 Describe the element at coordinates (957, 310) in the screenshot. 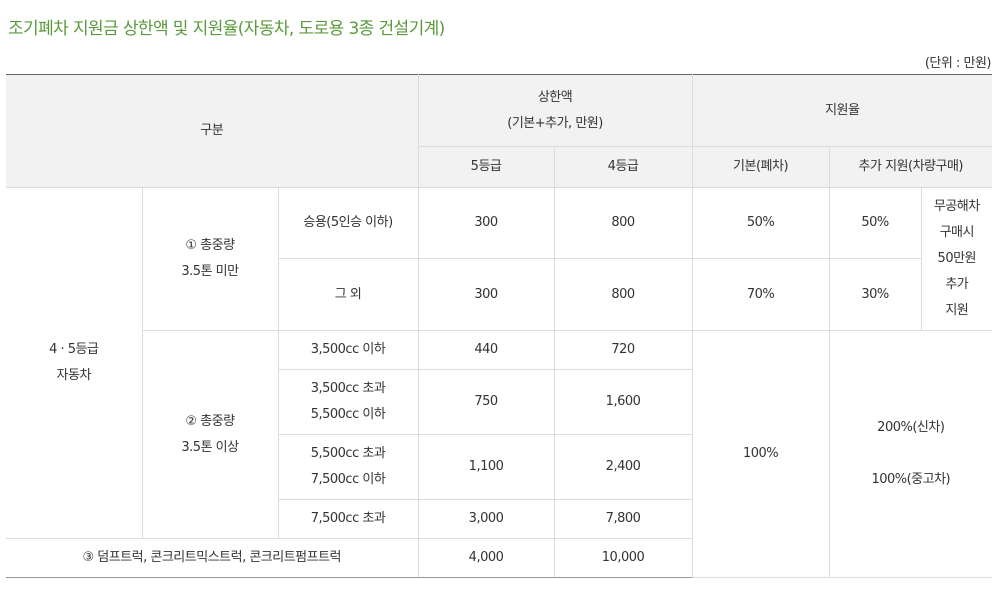

I see `note-line5: 지원` at that location.